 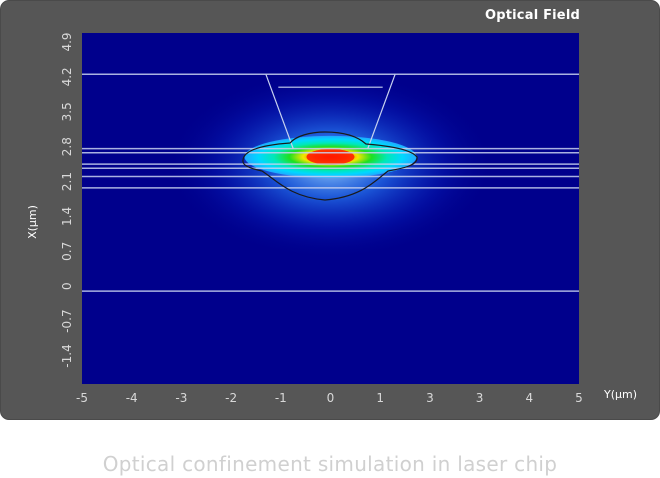 I want to click on x-tick-label: 5, so click(x=579, y=398).